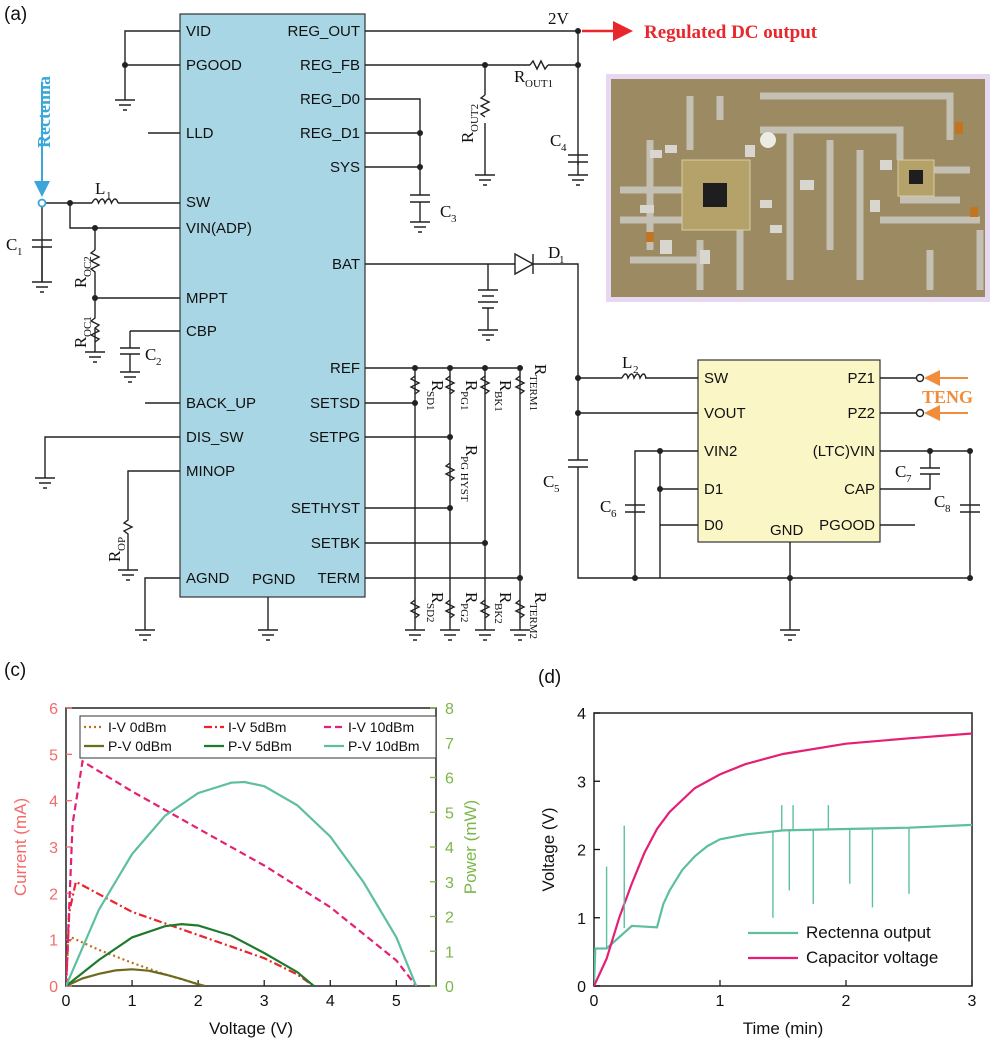 The height and width of the screenshot is (1055, 1000). Describe the element at coordinates (207, 298) in the screenshot. I see `chip1-pin-mppt: MPPT` at that location.